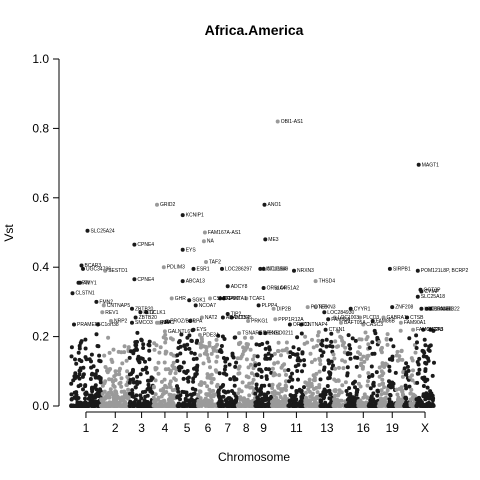 The width and height of the screenshot is (480, 480). Describe the element at coordinates (121, 322) in the screenshot. I see `gene-label: NRP2` at that location.